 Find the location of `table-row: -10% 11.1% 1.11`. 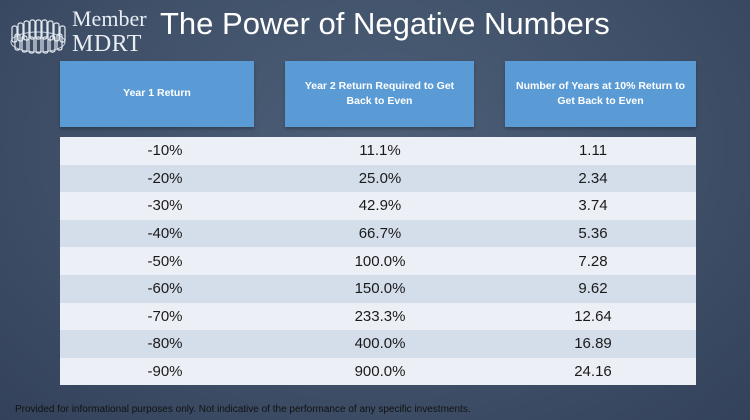

table-row: -10% 11.1% 1.11 is located at coordinates (378, 151).